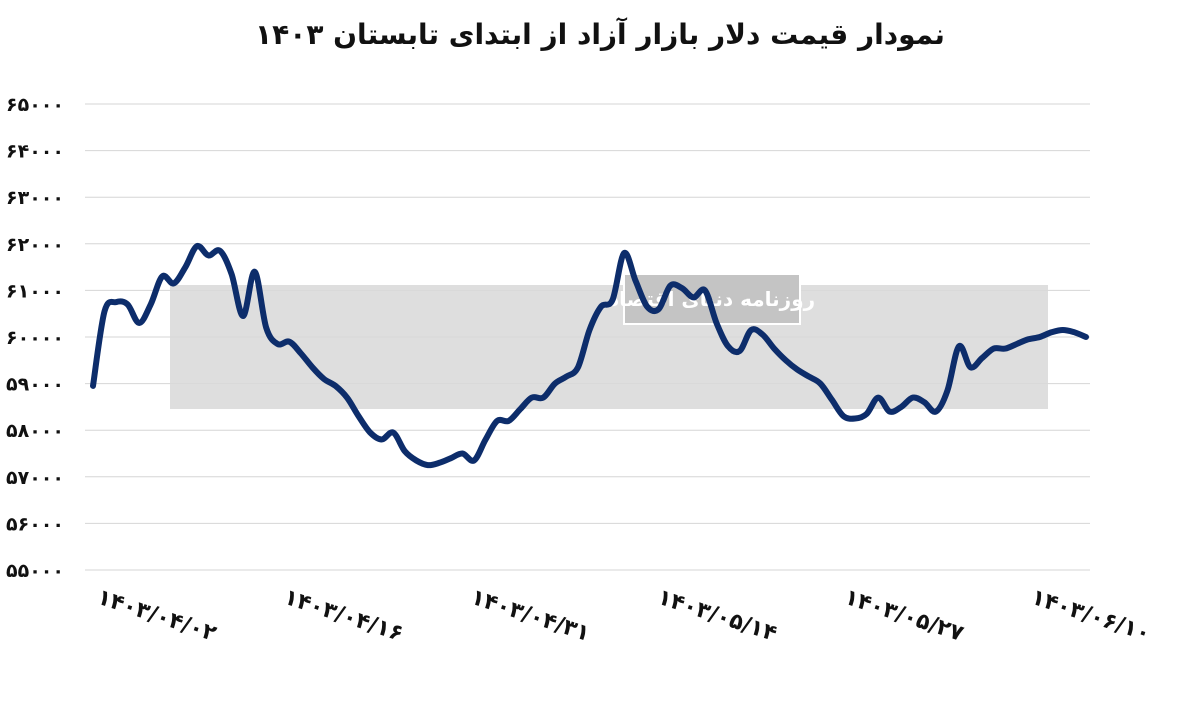 The width and height of the screenshot is (1200, 704). What do you see at coordinates (904, 616) in the screenshot?
I see `x-tick-label: ۱۴۰۳/۰۵/۲۷` at bounding box center [904, 616].